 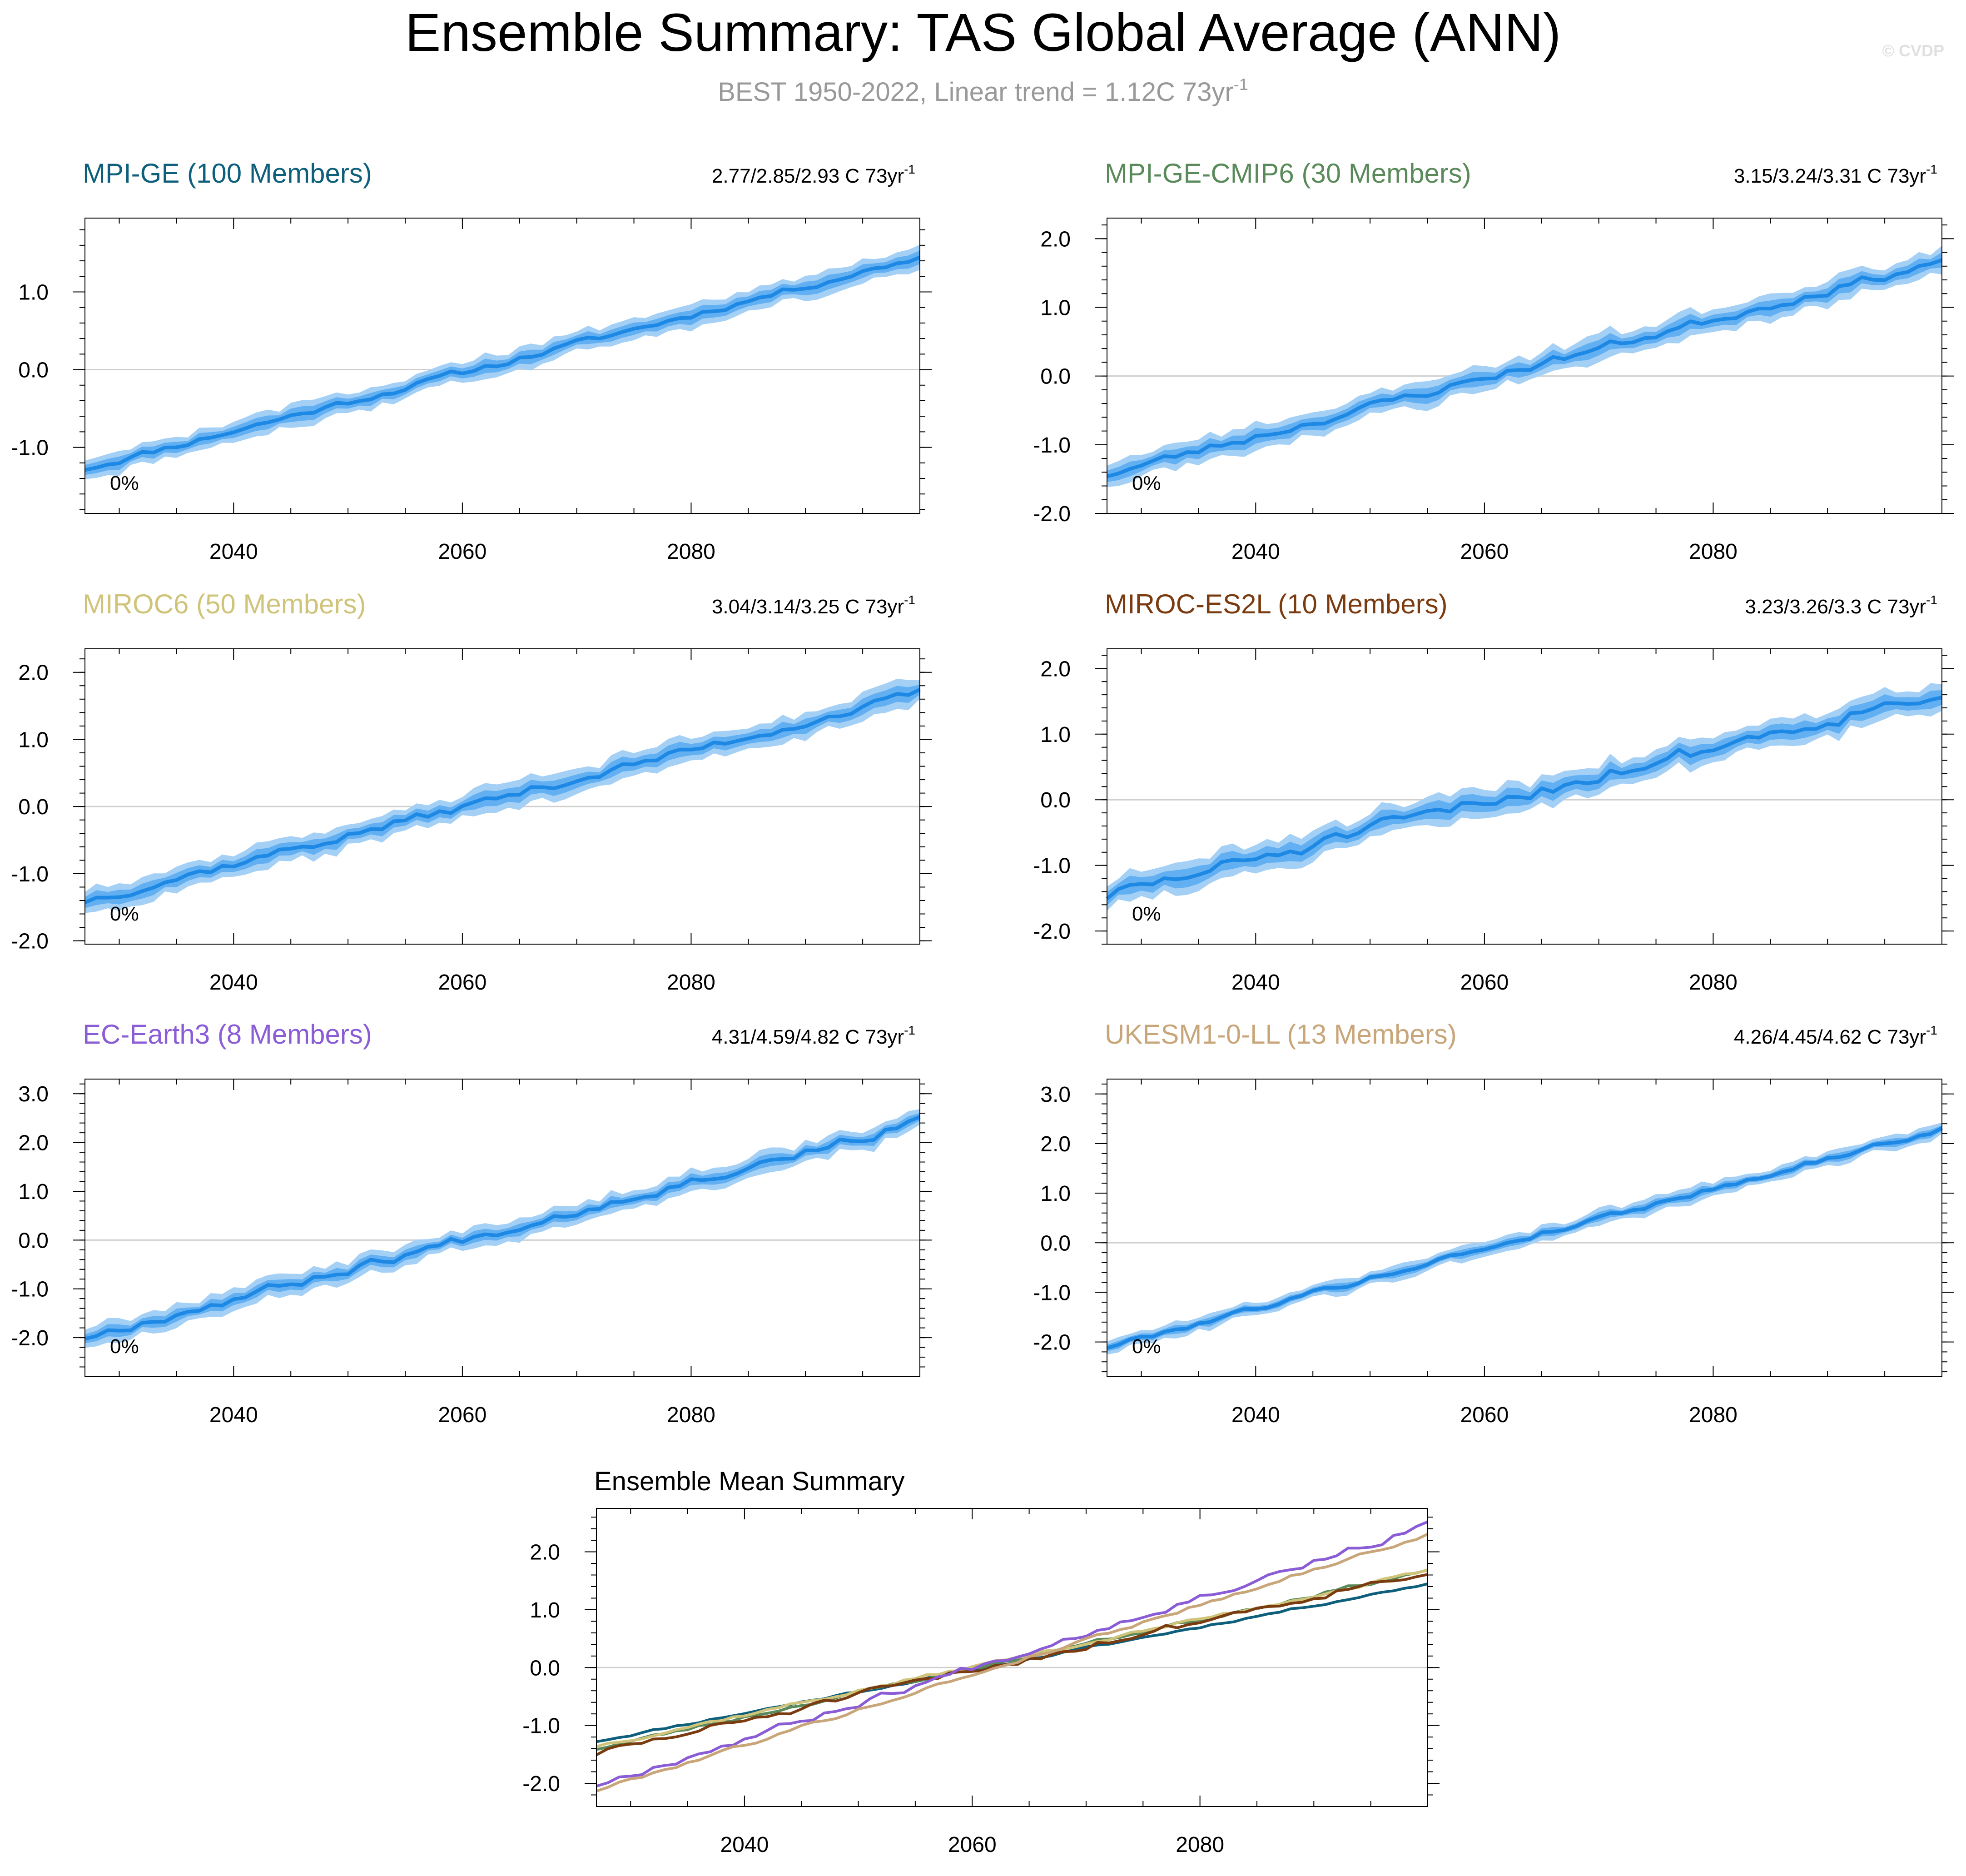 What do you see at coordinates (808, 1037) in the screenshot?
I see `trend-label-text: 4.31/4.59/4.82 C 73yr` at bounding box center [808, 1037].